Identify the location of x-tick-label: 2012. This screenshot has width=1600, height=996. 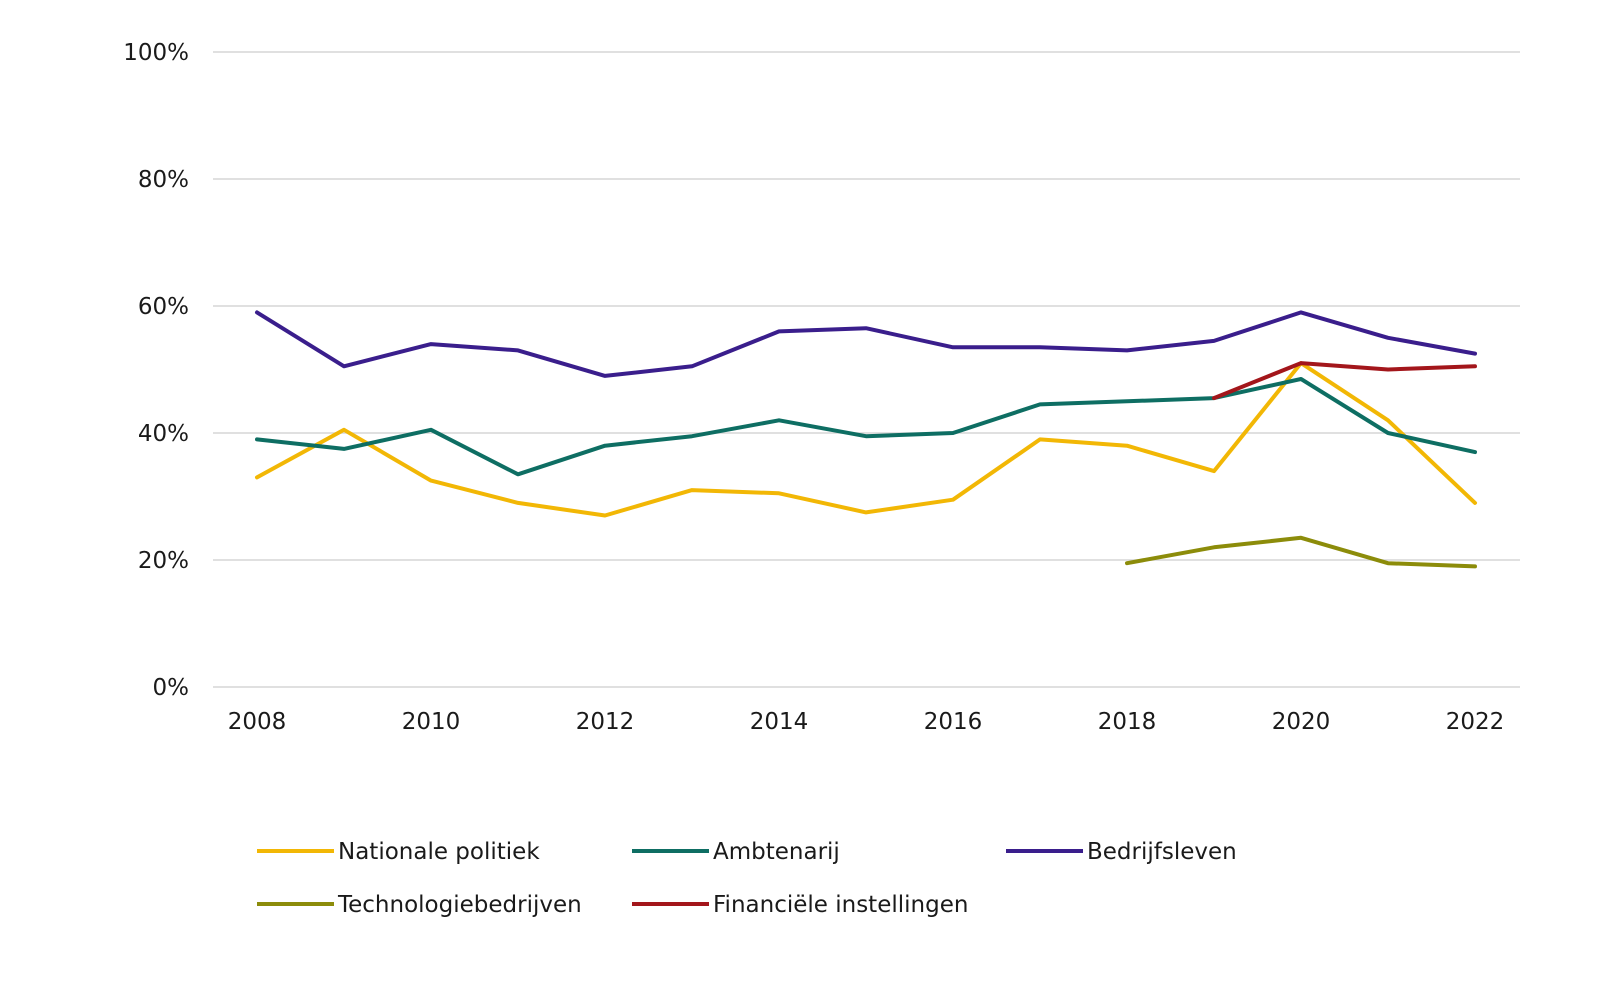
(605, 722).